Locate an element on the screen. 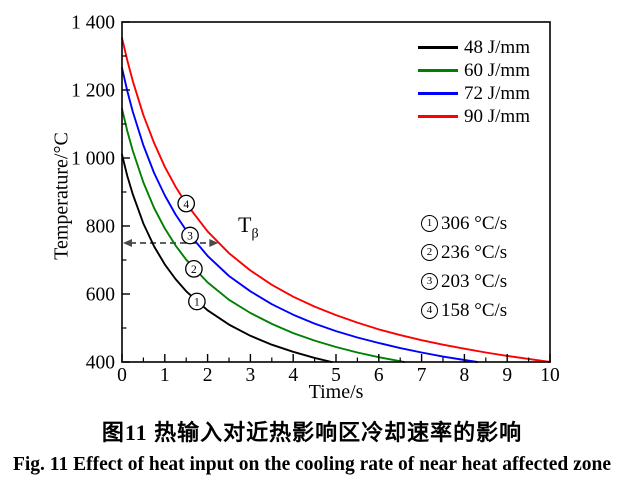  curve-48-j-mm is located at coordinates (227, 258).